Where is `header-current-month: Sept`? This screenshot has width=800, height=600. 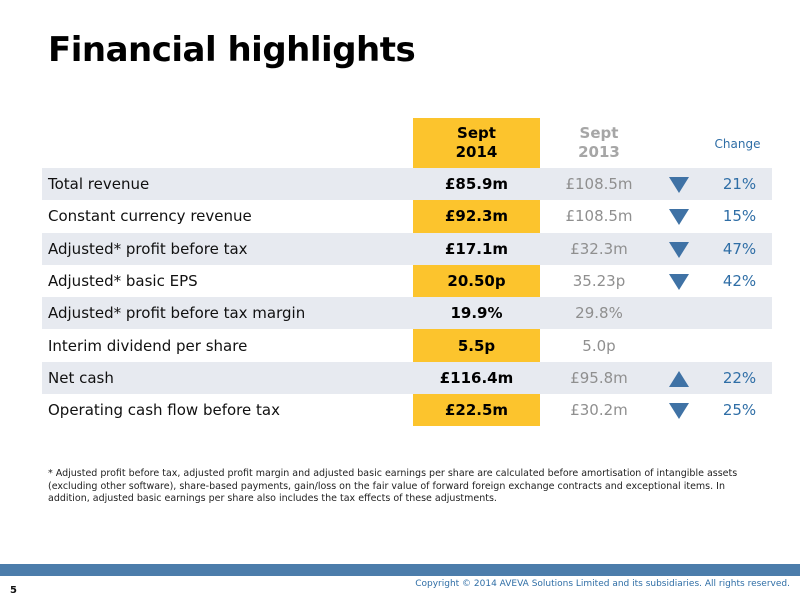 header-current-month: Sept is located at coordinates (476, 133).